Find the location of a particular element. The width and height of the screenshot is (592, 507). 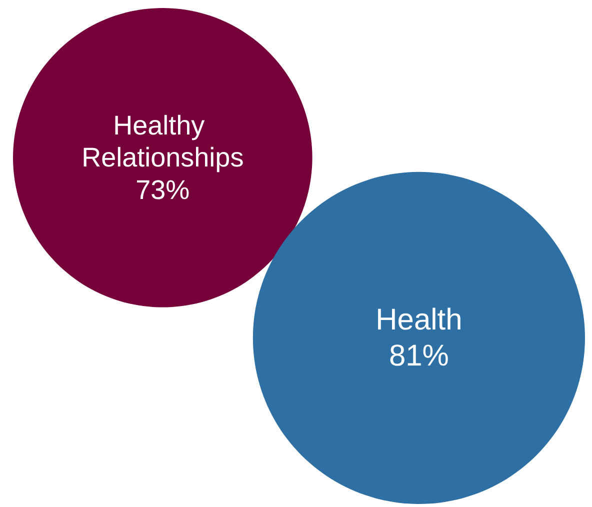

category-label: Healthy Relationships is located at coordinates (163, 141).